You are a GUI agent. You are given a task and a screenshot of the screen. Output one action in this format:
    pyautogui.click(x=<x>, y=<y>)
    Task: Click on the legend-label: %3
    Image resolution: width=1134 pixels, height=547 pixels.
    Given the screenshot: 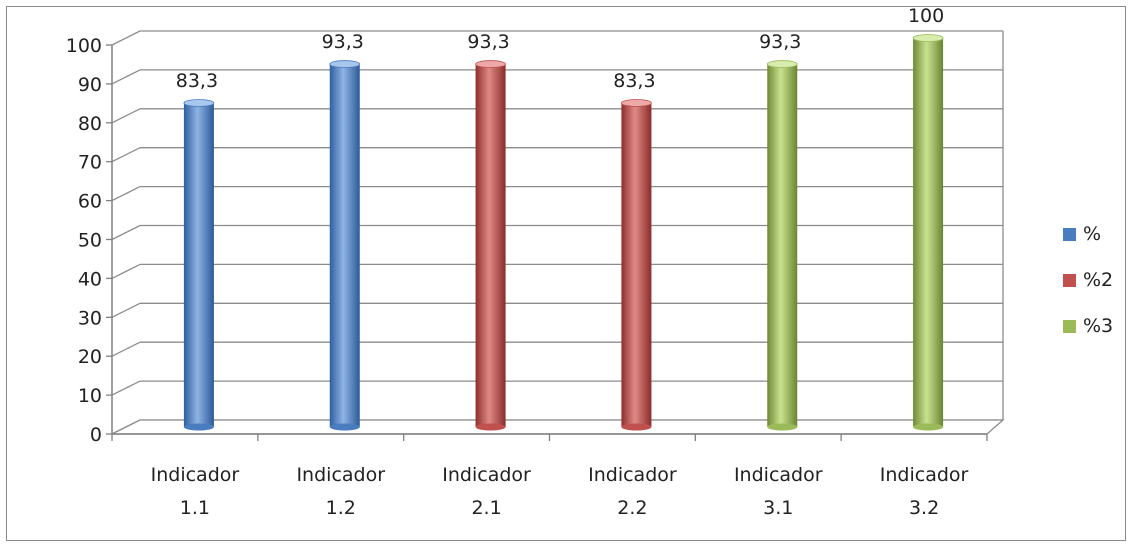 What is the action you would take?
    pyautogui.click(x=1098, y=326)
    